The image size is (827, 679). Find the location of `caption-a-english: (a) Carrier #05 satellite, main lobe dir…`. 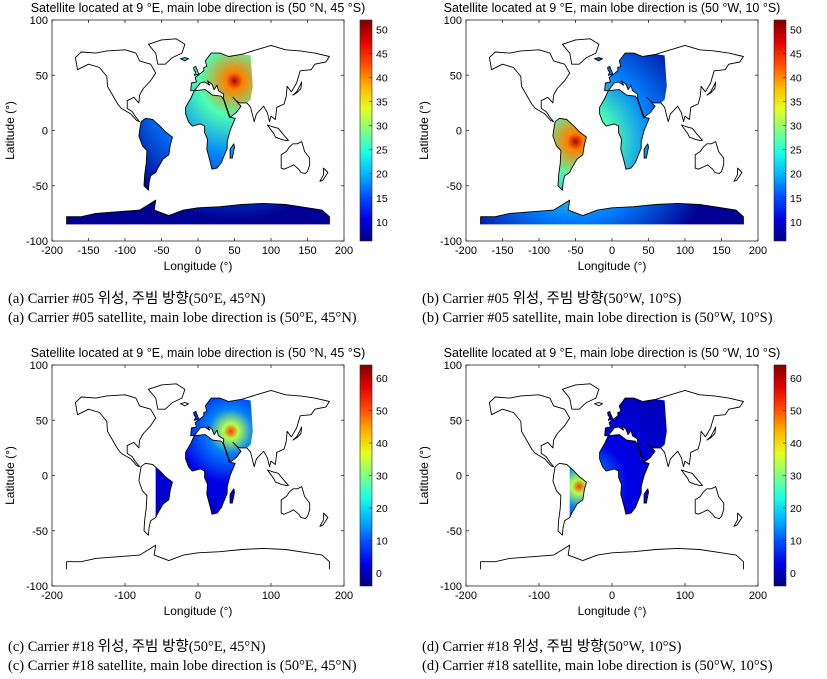

caption-a-english: (a) Carrier #05 satellite, main lobe dir… is located at coordinates (182, 318).